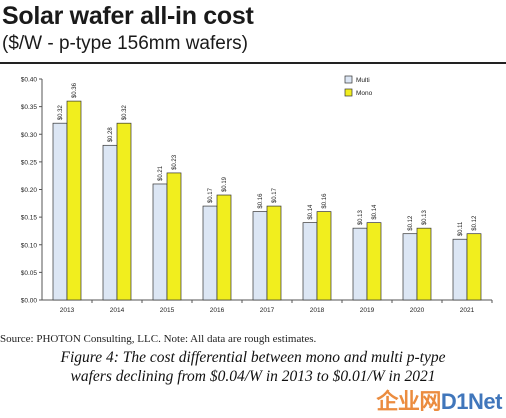  What do you see at coordinates (217, 310) in the screenshot?
I see `x-tick-label: 2016` at bounding box center [217, 310].